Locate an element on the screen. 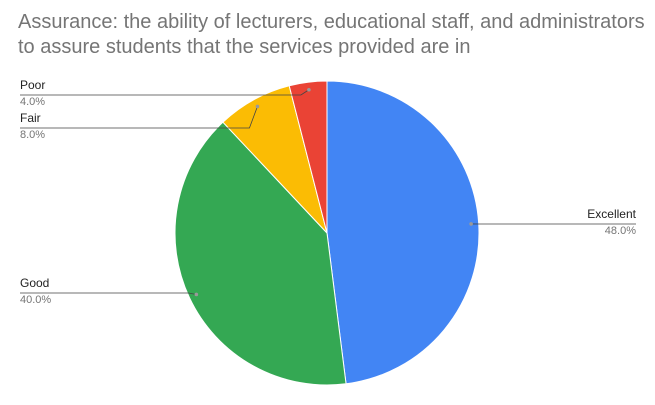 This screenshot has width=655, height=405. leader-dot-poor is located at coordinates (309, 89).